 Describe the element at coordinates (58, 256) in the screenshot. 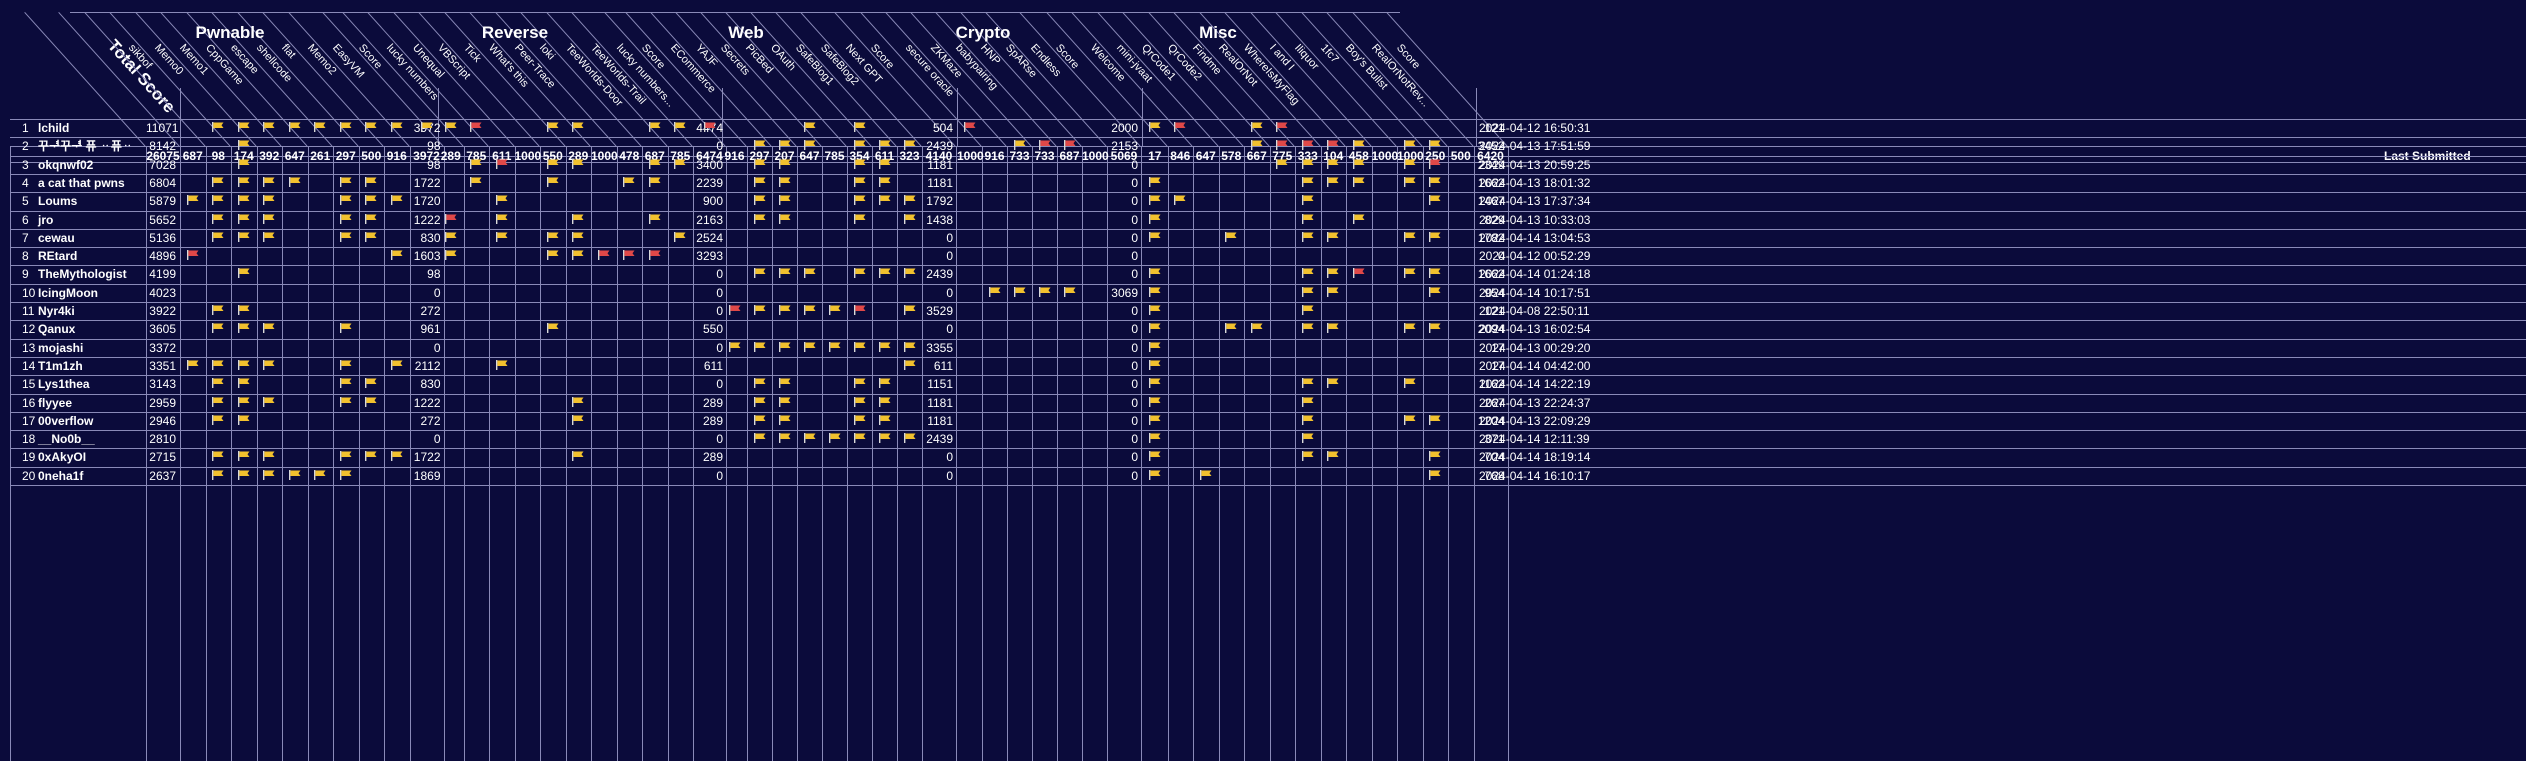

I see `team-name: REtard` at that location.